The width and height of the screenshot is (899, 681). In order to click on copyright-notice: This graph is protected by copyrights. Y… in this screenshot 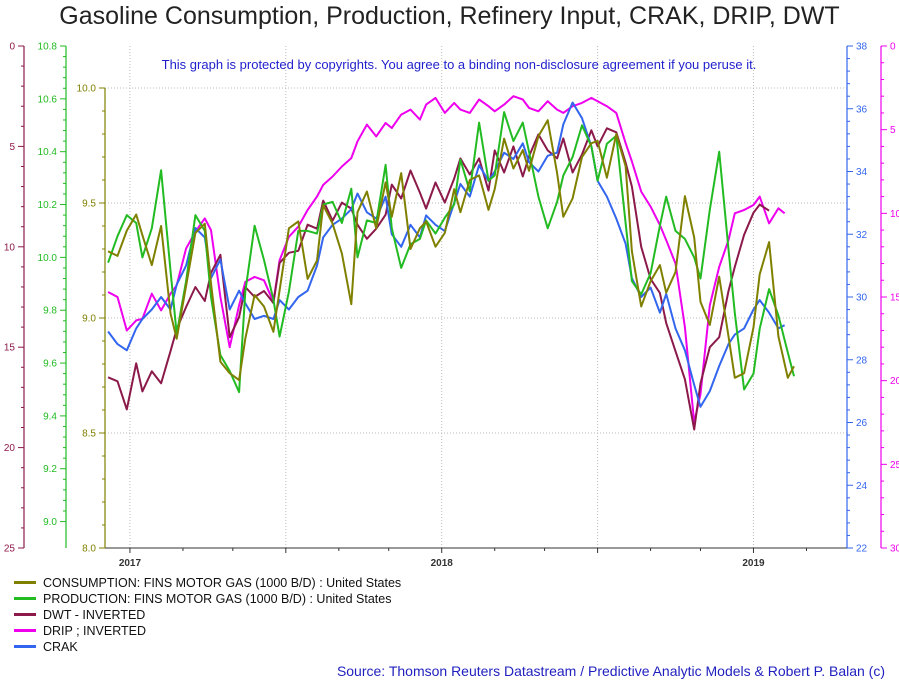, I will do `click(459, 64)`.